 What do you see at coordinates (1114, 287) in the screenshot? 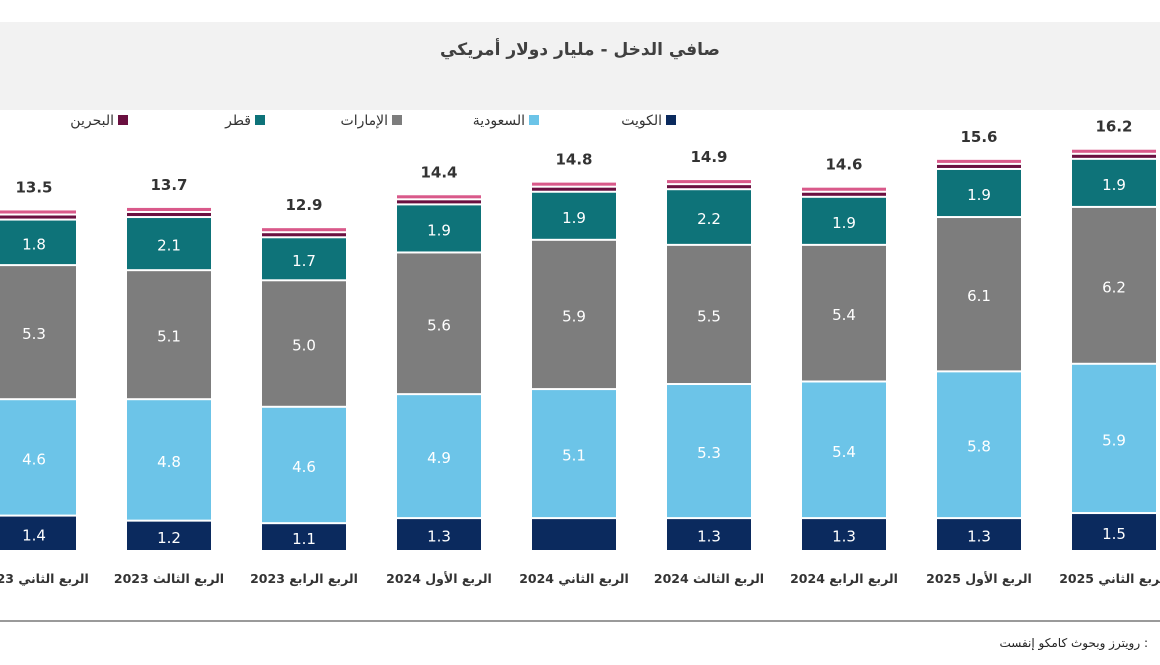
I see `data-label-2-8: 6.2` at bounding box center [1114, 287].